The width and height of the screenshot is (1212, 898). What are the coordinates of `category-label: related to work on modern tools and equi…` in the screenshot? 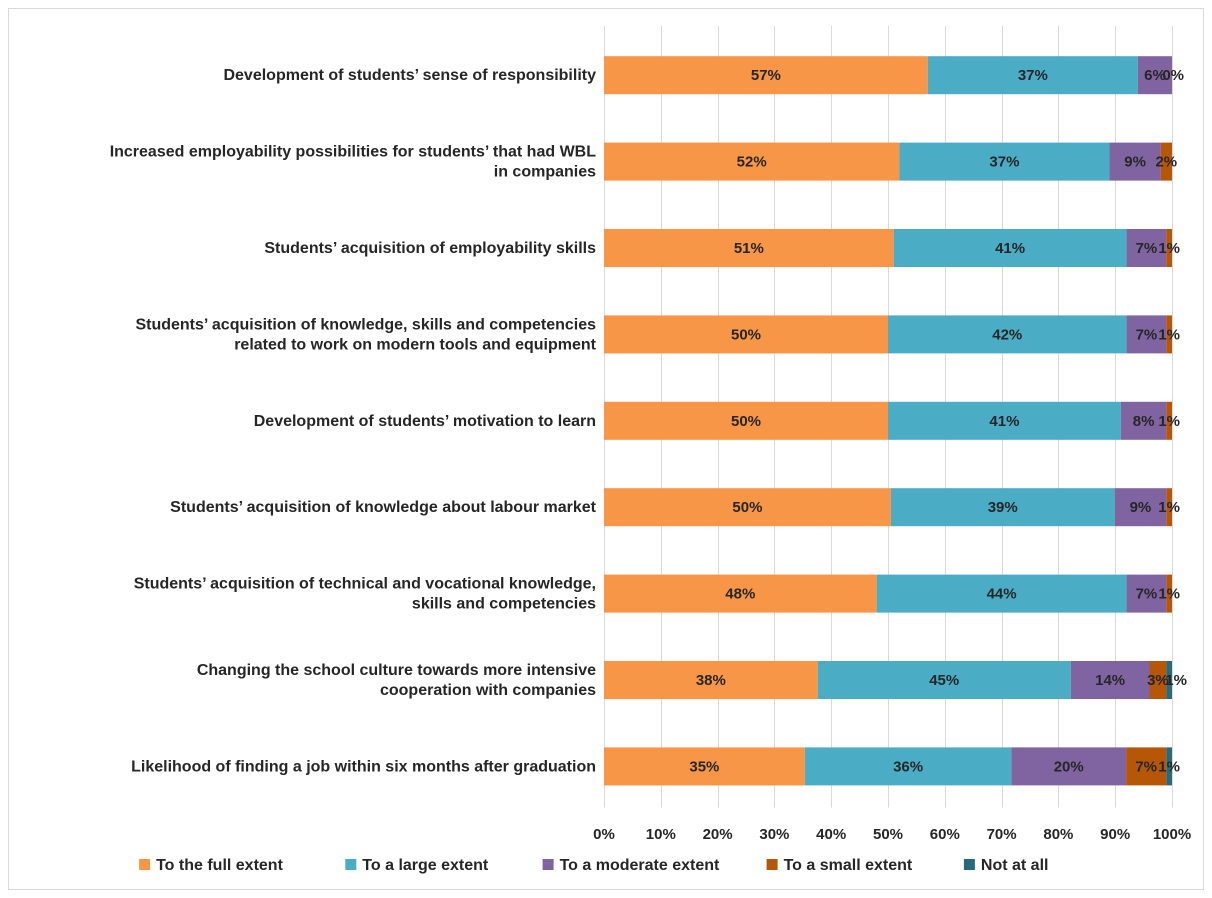 It's located at (415, 344).